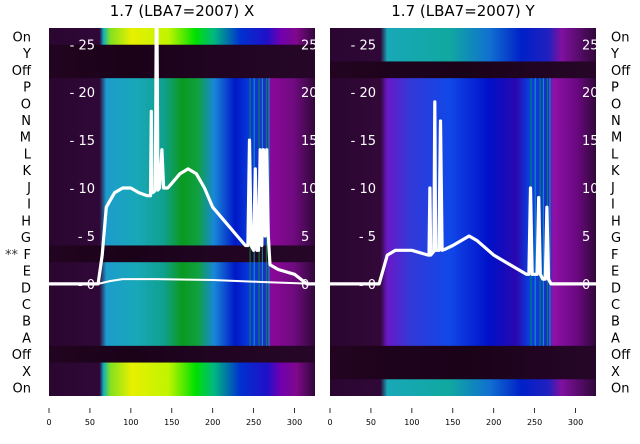  I want to click on row-label: X, so click(26, 372).